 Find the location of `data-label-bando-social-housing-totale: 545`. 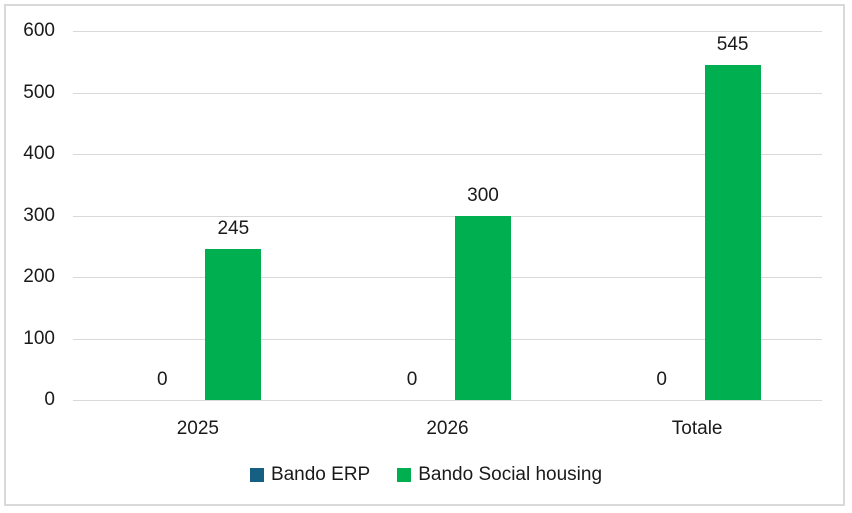

data-label-bando-social-housing-totale: 545 is located at coordinates (732, 44).